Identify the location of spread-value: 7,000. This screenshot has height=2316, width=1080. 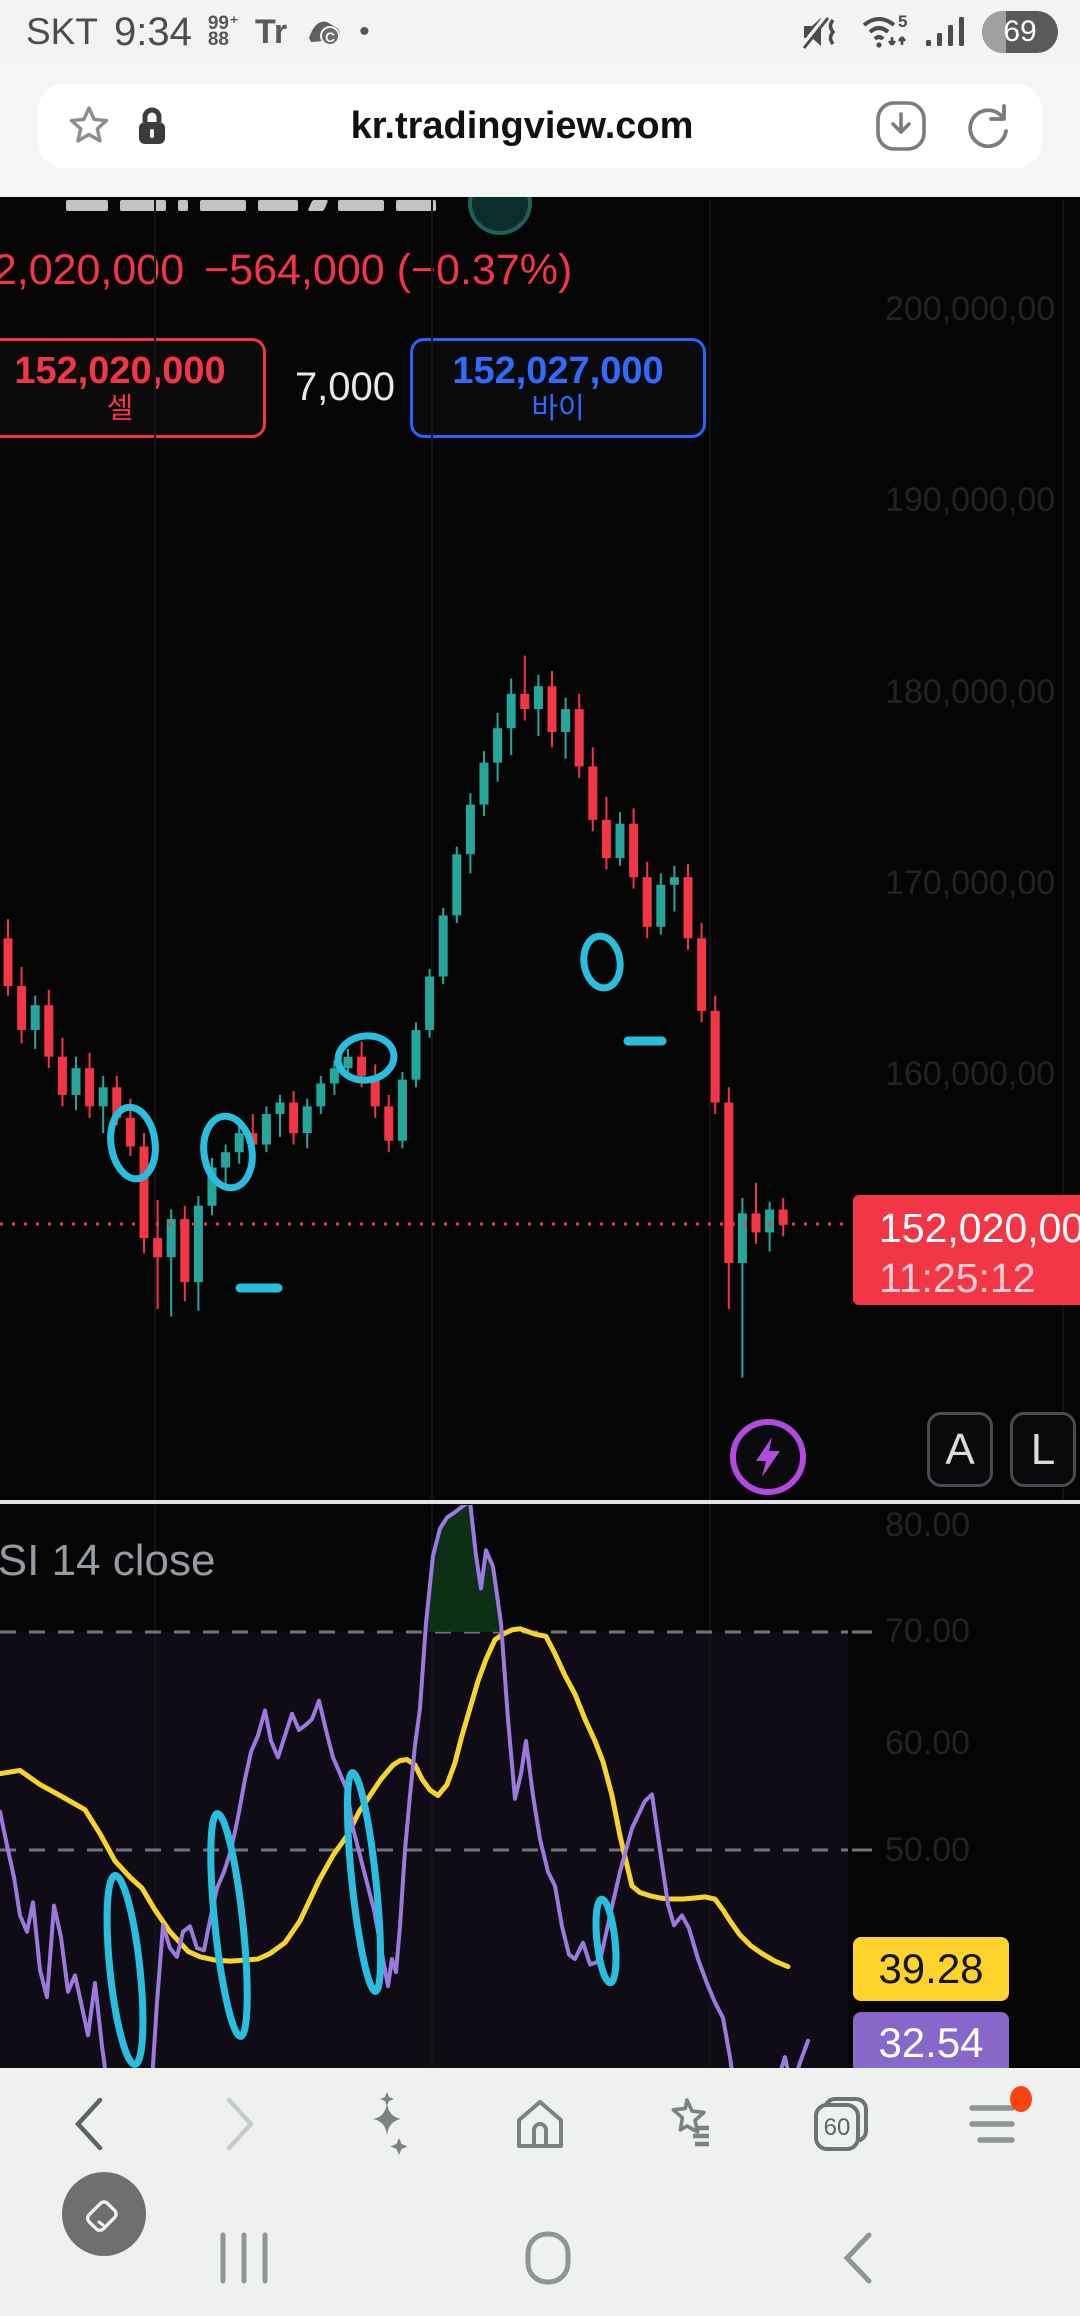
(345, 387).